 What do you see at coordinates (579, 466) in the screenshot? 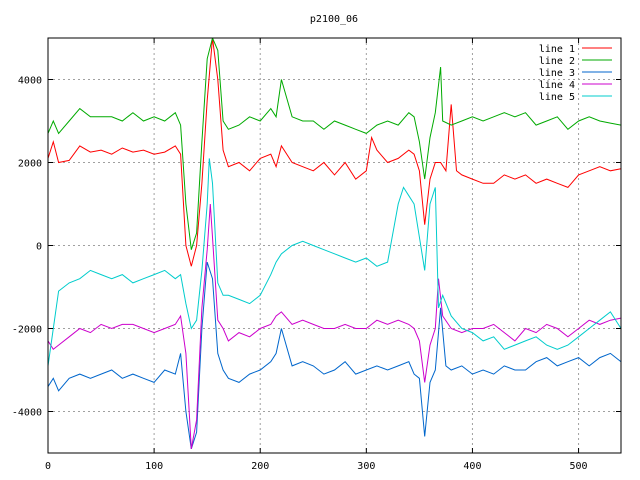
I see `x-tick-label: 500` at bounding box center [579, 466].